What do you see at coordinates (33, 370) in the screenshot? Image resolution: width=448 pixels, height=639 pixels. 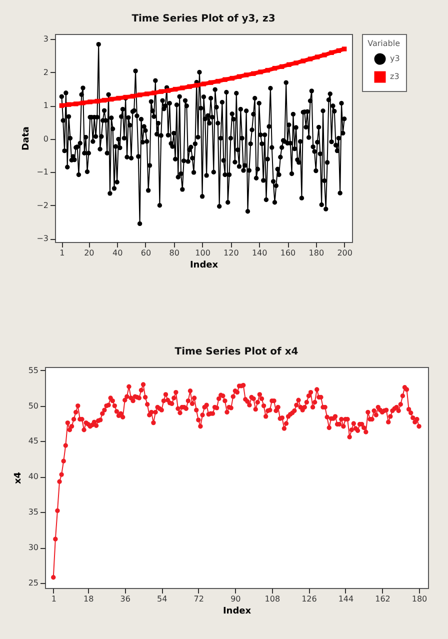 I see `y-tick-label: 55` at bounding box center [33, 370].